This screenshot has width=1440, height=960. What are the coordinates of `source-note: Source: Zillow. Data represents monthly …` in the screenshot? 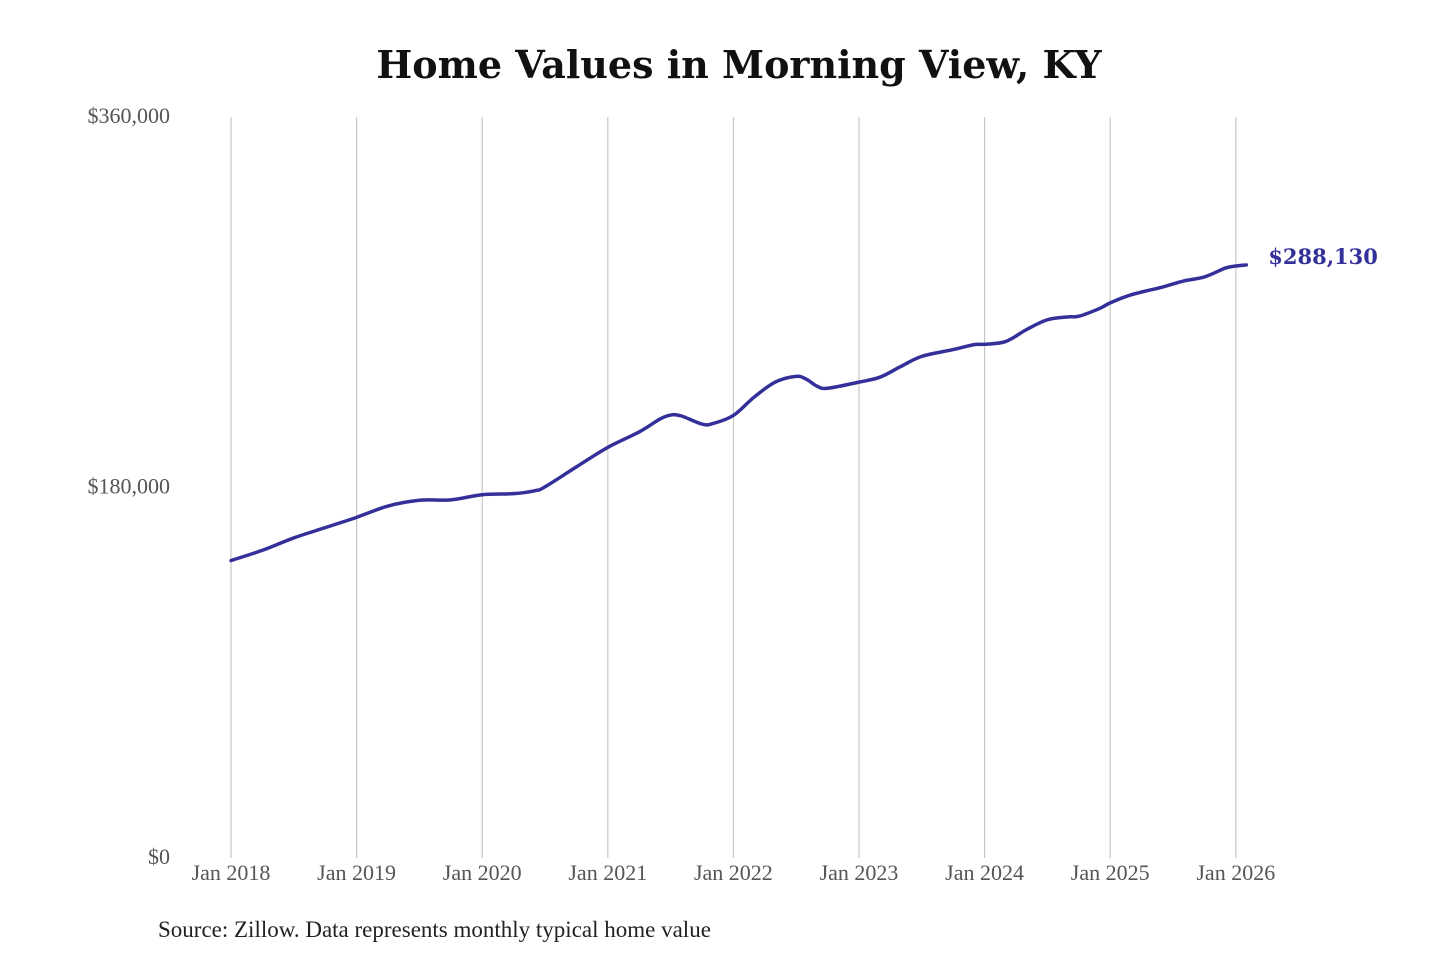 It's located at (434, 929).